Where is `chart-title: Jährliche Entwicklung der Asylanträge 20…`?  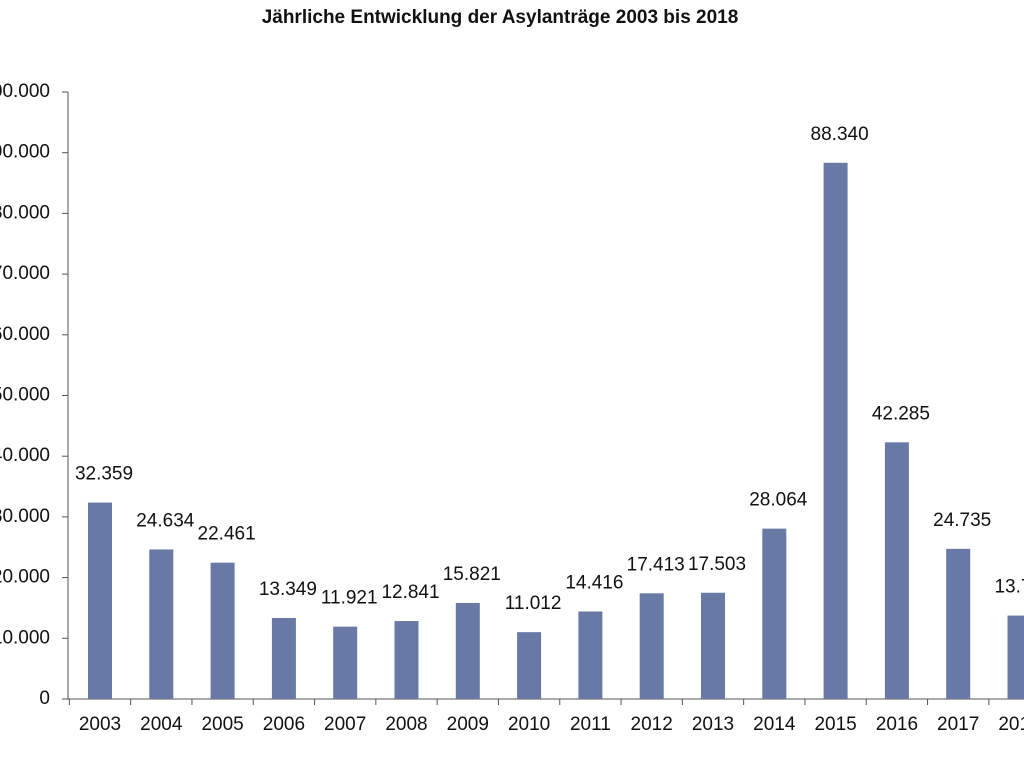
chart-title: Jährliche Entwicklung der Asylanträge 20… is located at coordinates (500, 17).